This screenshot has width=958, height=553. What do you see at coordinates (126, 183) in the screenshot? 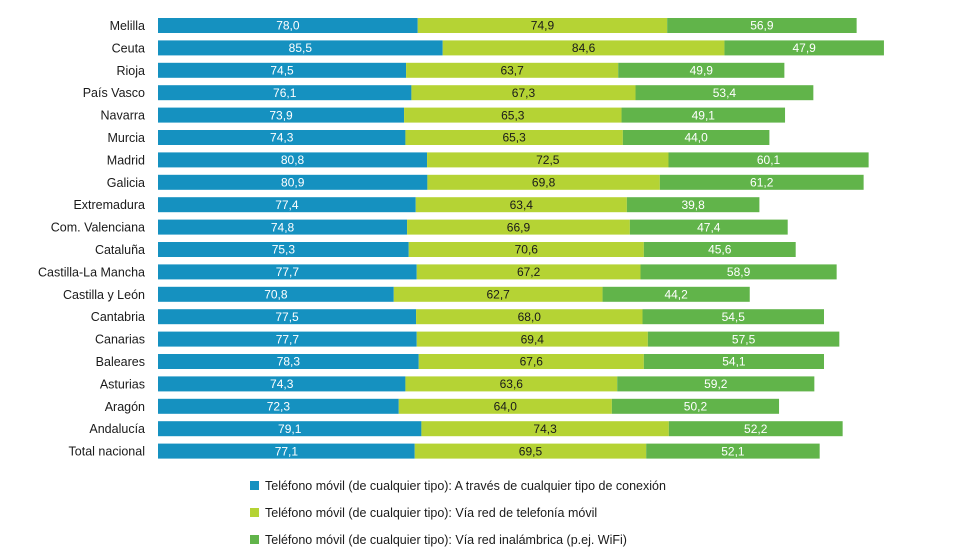
I see `category-label: Galicia` at bounding box center [126, 183].